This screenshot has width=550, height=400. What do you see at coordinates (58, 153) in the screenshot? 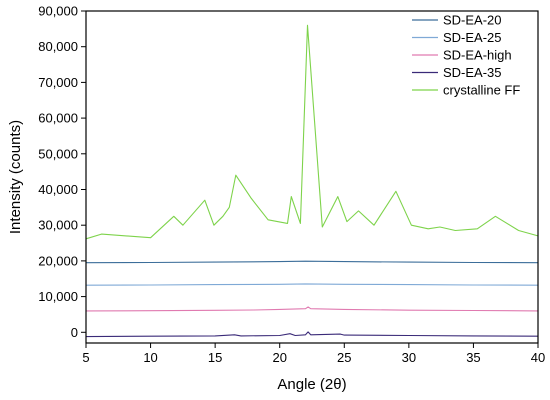
I see `y-tick-label: 50,000` at bounding box center [58, 153].